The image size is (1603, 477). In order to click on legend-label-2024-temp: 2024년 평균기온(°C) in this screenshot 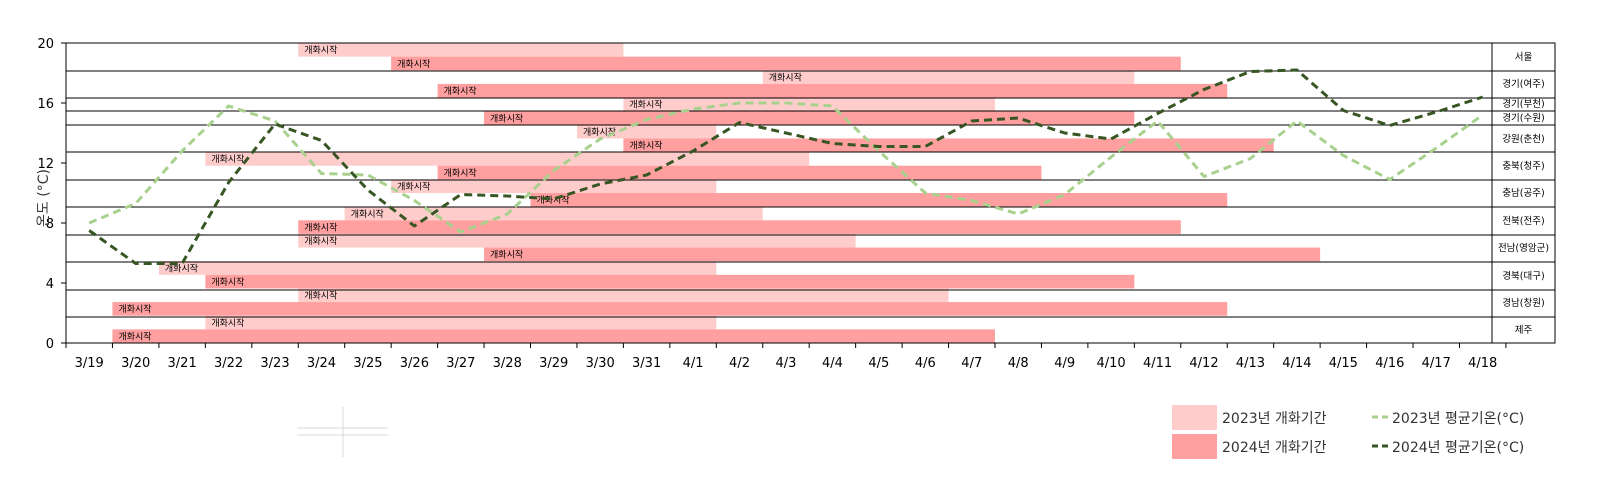, I will do `click(1458, 448)`.